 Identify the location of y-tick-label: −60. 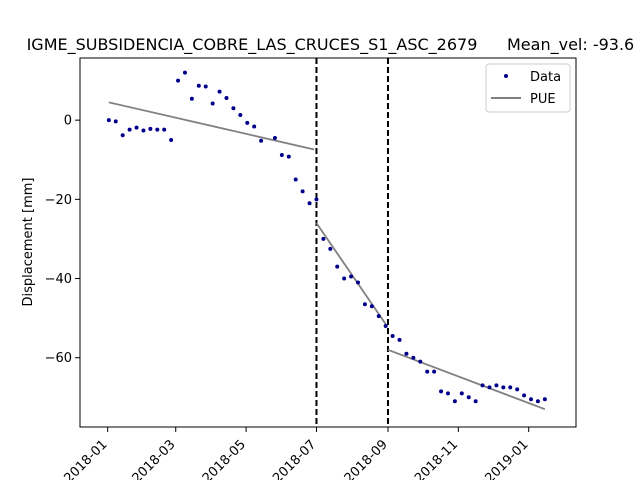
(58, 358).